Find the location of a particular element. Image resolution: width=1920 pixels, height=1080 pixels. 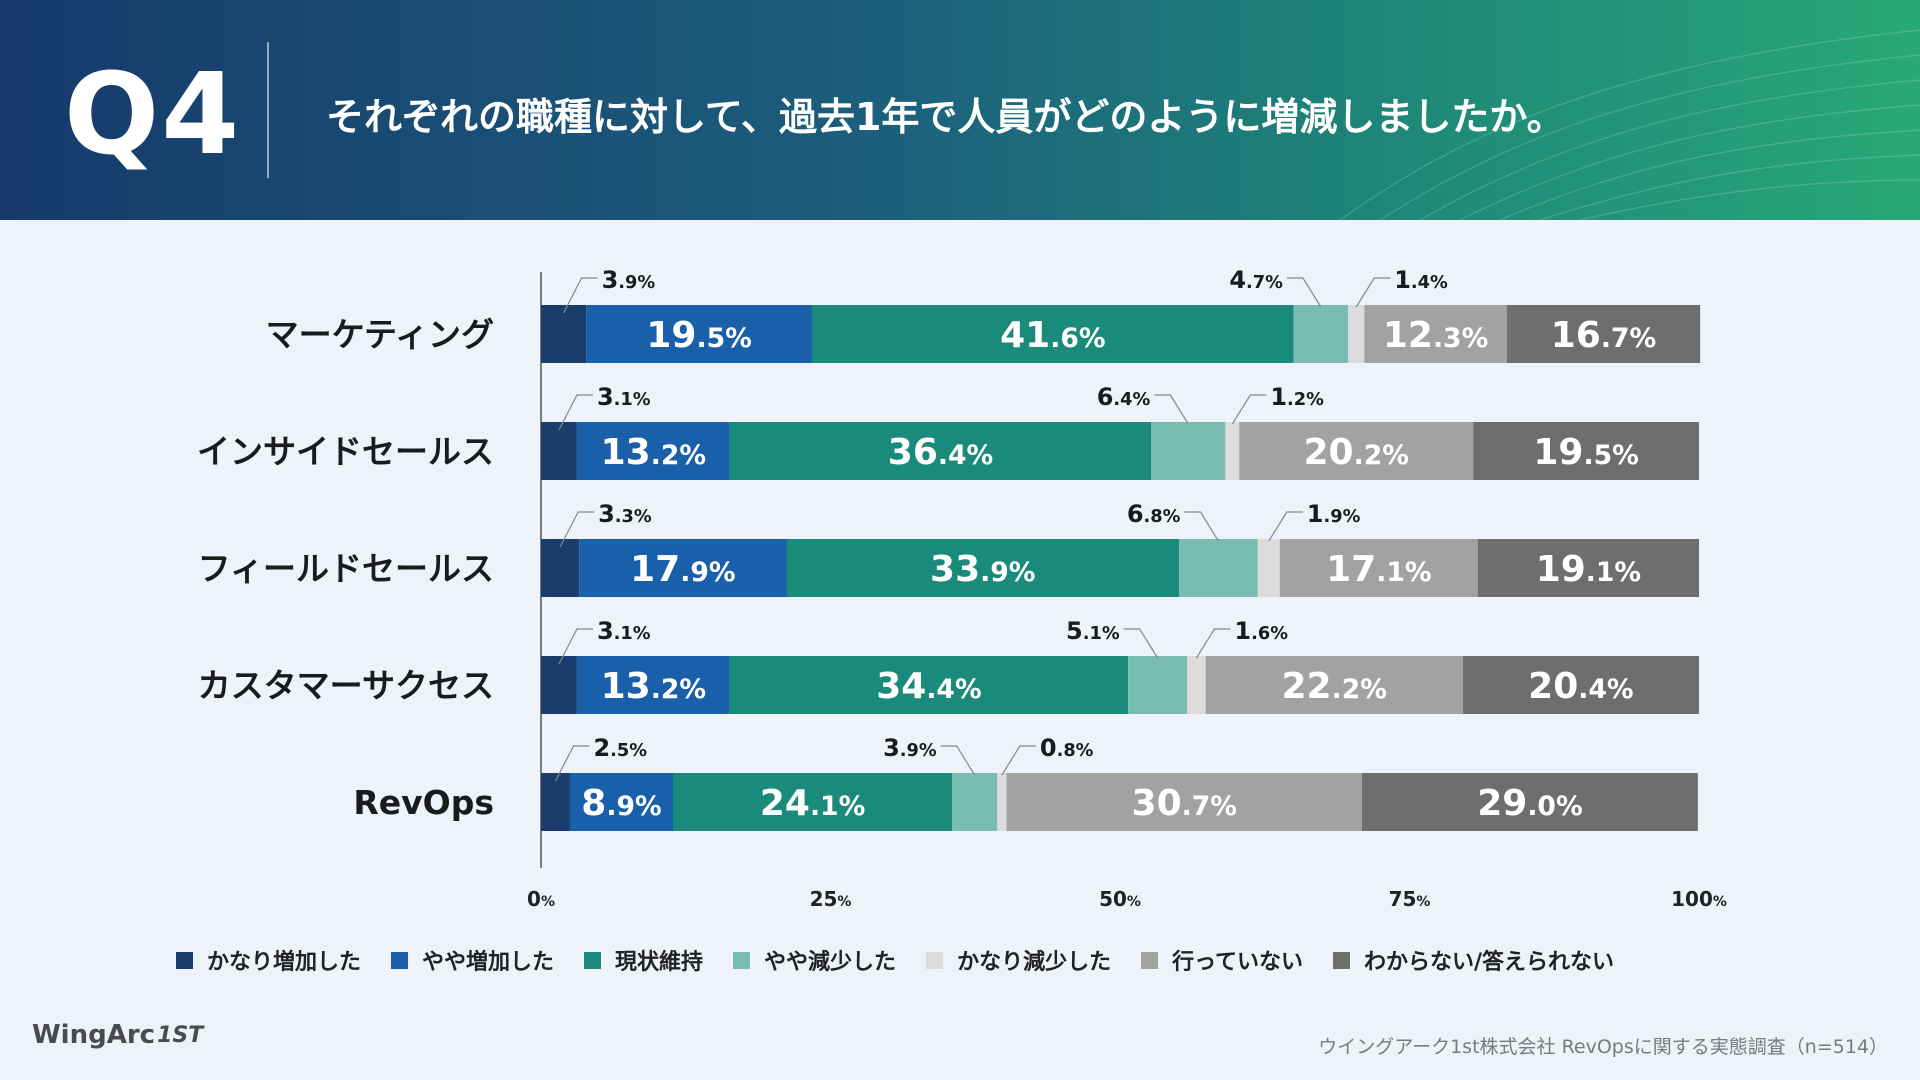

logo-text: WingArc is located at coordinates (94, 1035).